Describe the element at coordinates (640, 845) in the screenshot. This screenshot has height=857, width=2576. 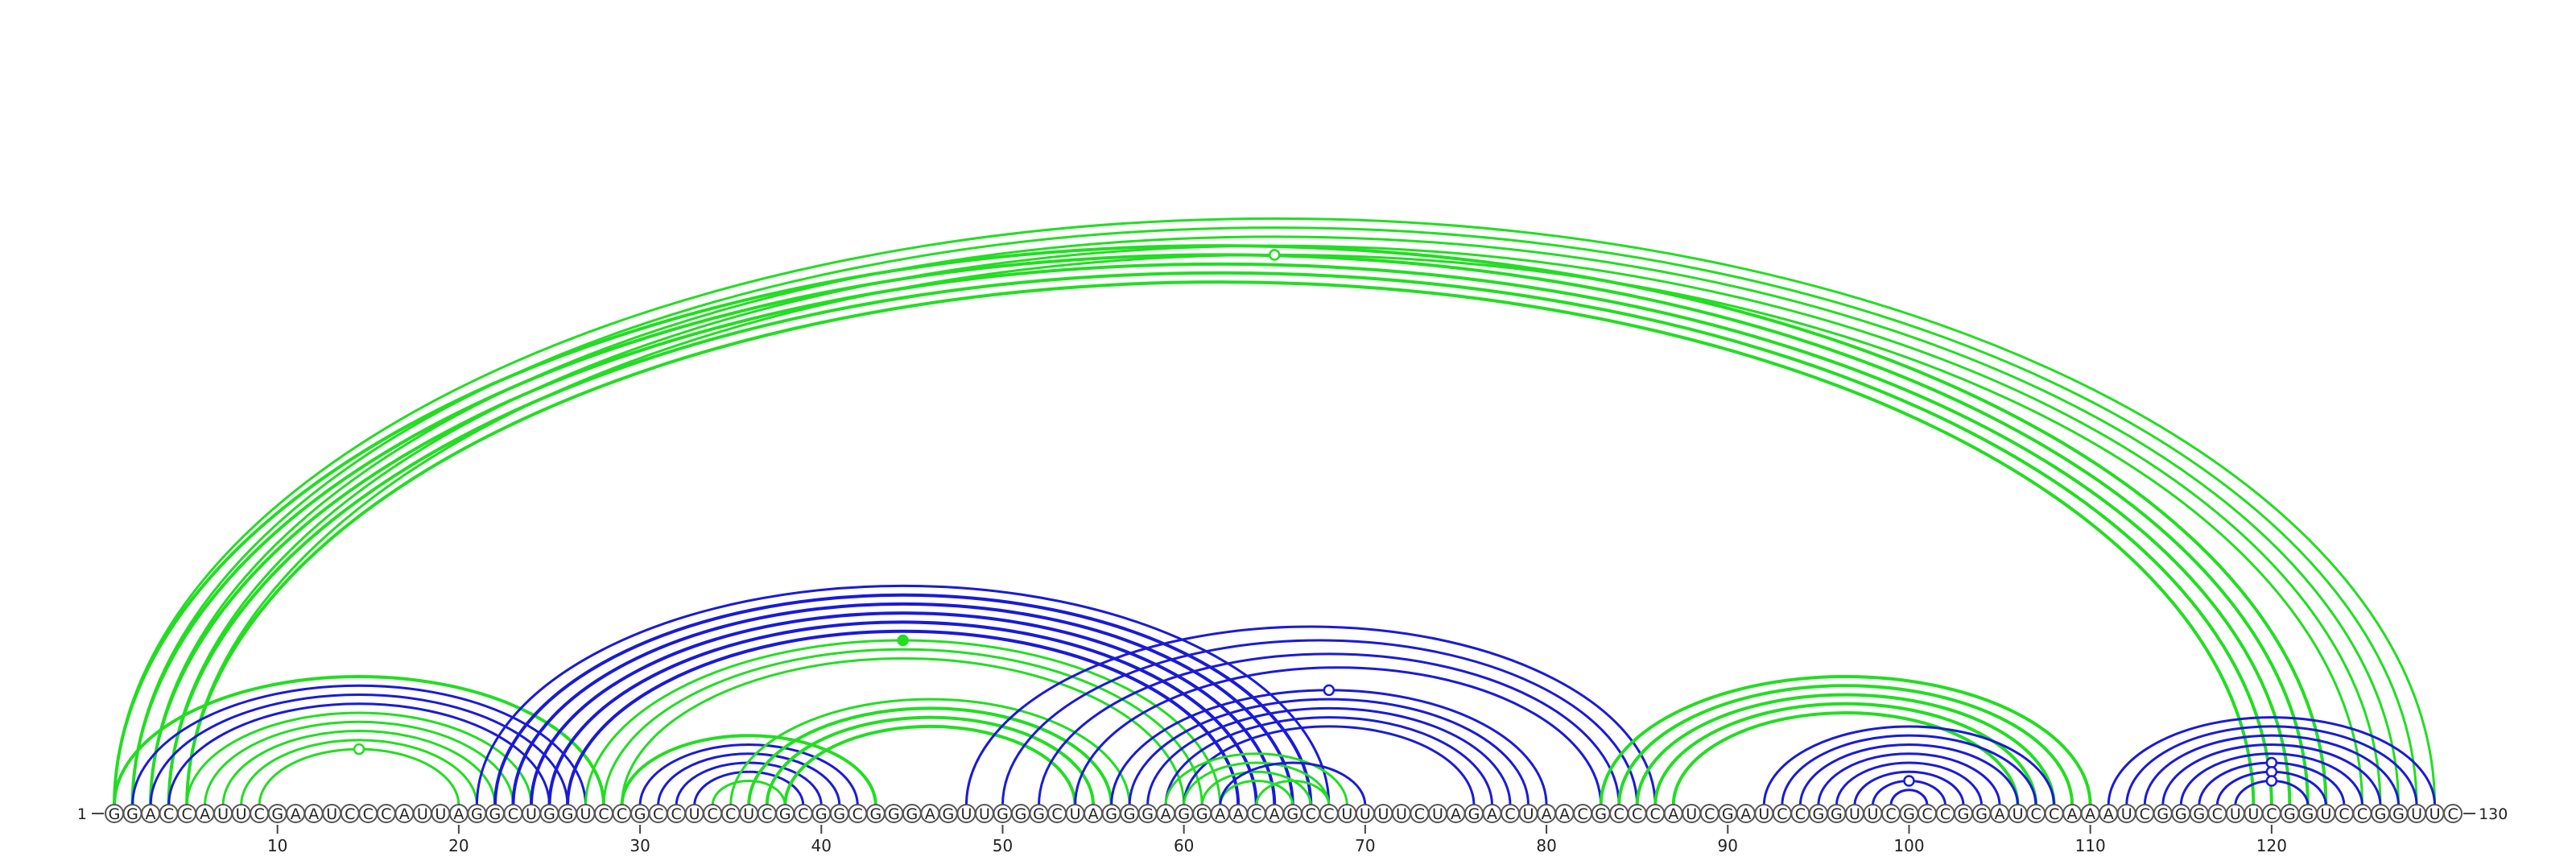
I see `tick-label: 30` at that location.